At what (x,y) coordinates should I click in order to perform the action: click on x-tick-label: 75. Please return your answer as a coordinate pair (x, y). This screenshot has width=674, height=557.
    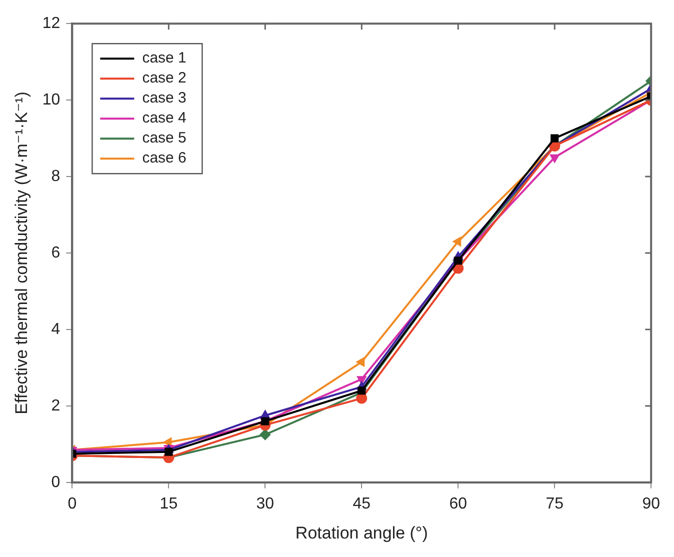
    Looking at the image, I should click on (555, 503).